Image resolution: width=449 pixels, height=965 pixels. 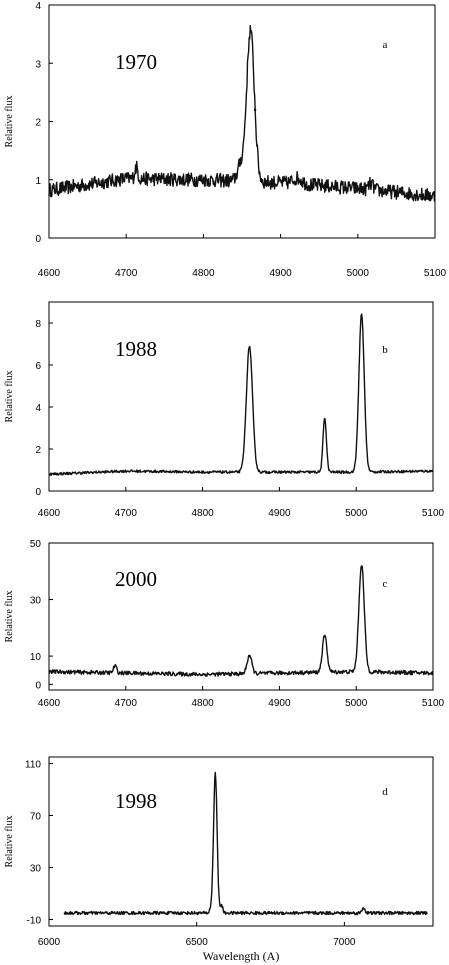 What do you see at coordinates (385, 45) in the screenshot?
I see `panel-letter: a` at bounding box center [385, 45].